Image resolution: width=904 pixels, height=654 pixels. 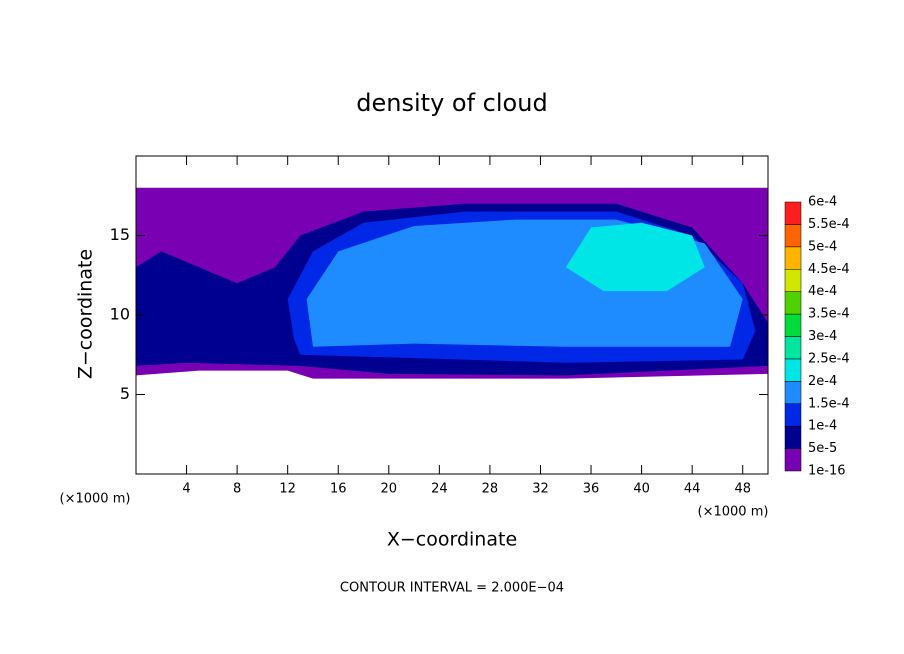 What do you see at coordinates (822, 448) in the screenshot?
I see `colorbar-label: 5e-5` at bounding box center [822, 448].